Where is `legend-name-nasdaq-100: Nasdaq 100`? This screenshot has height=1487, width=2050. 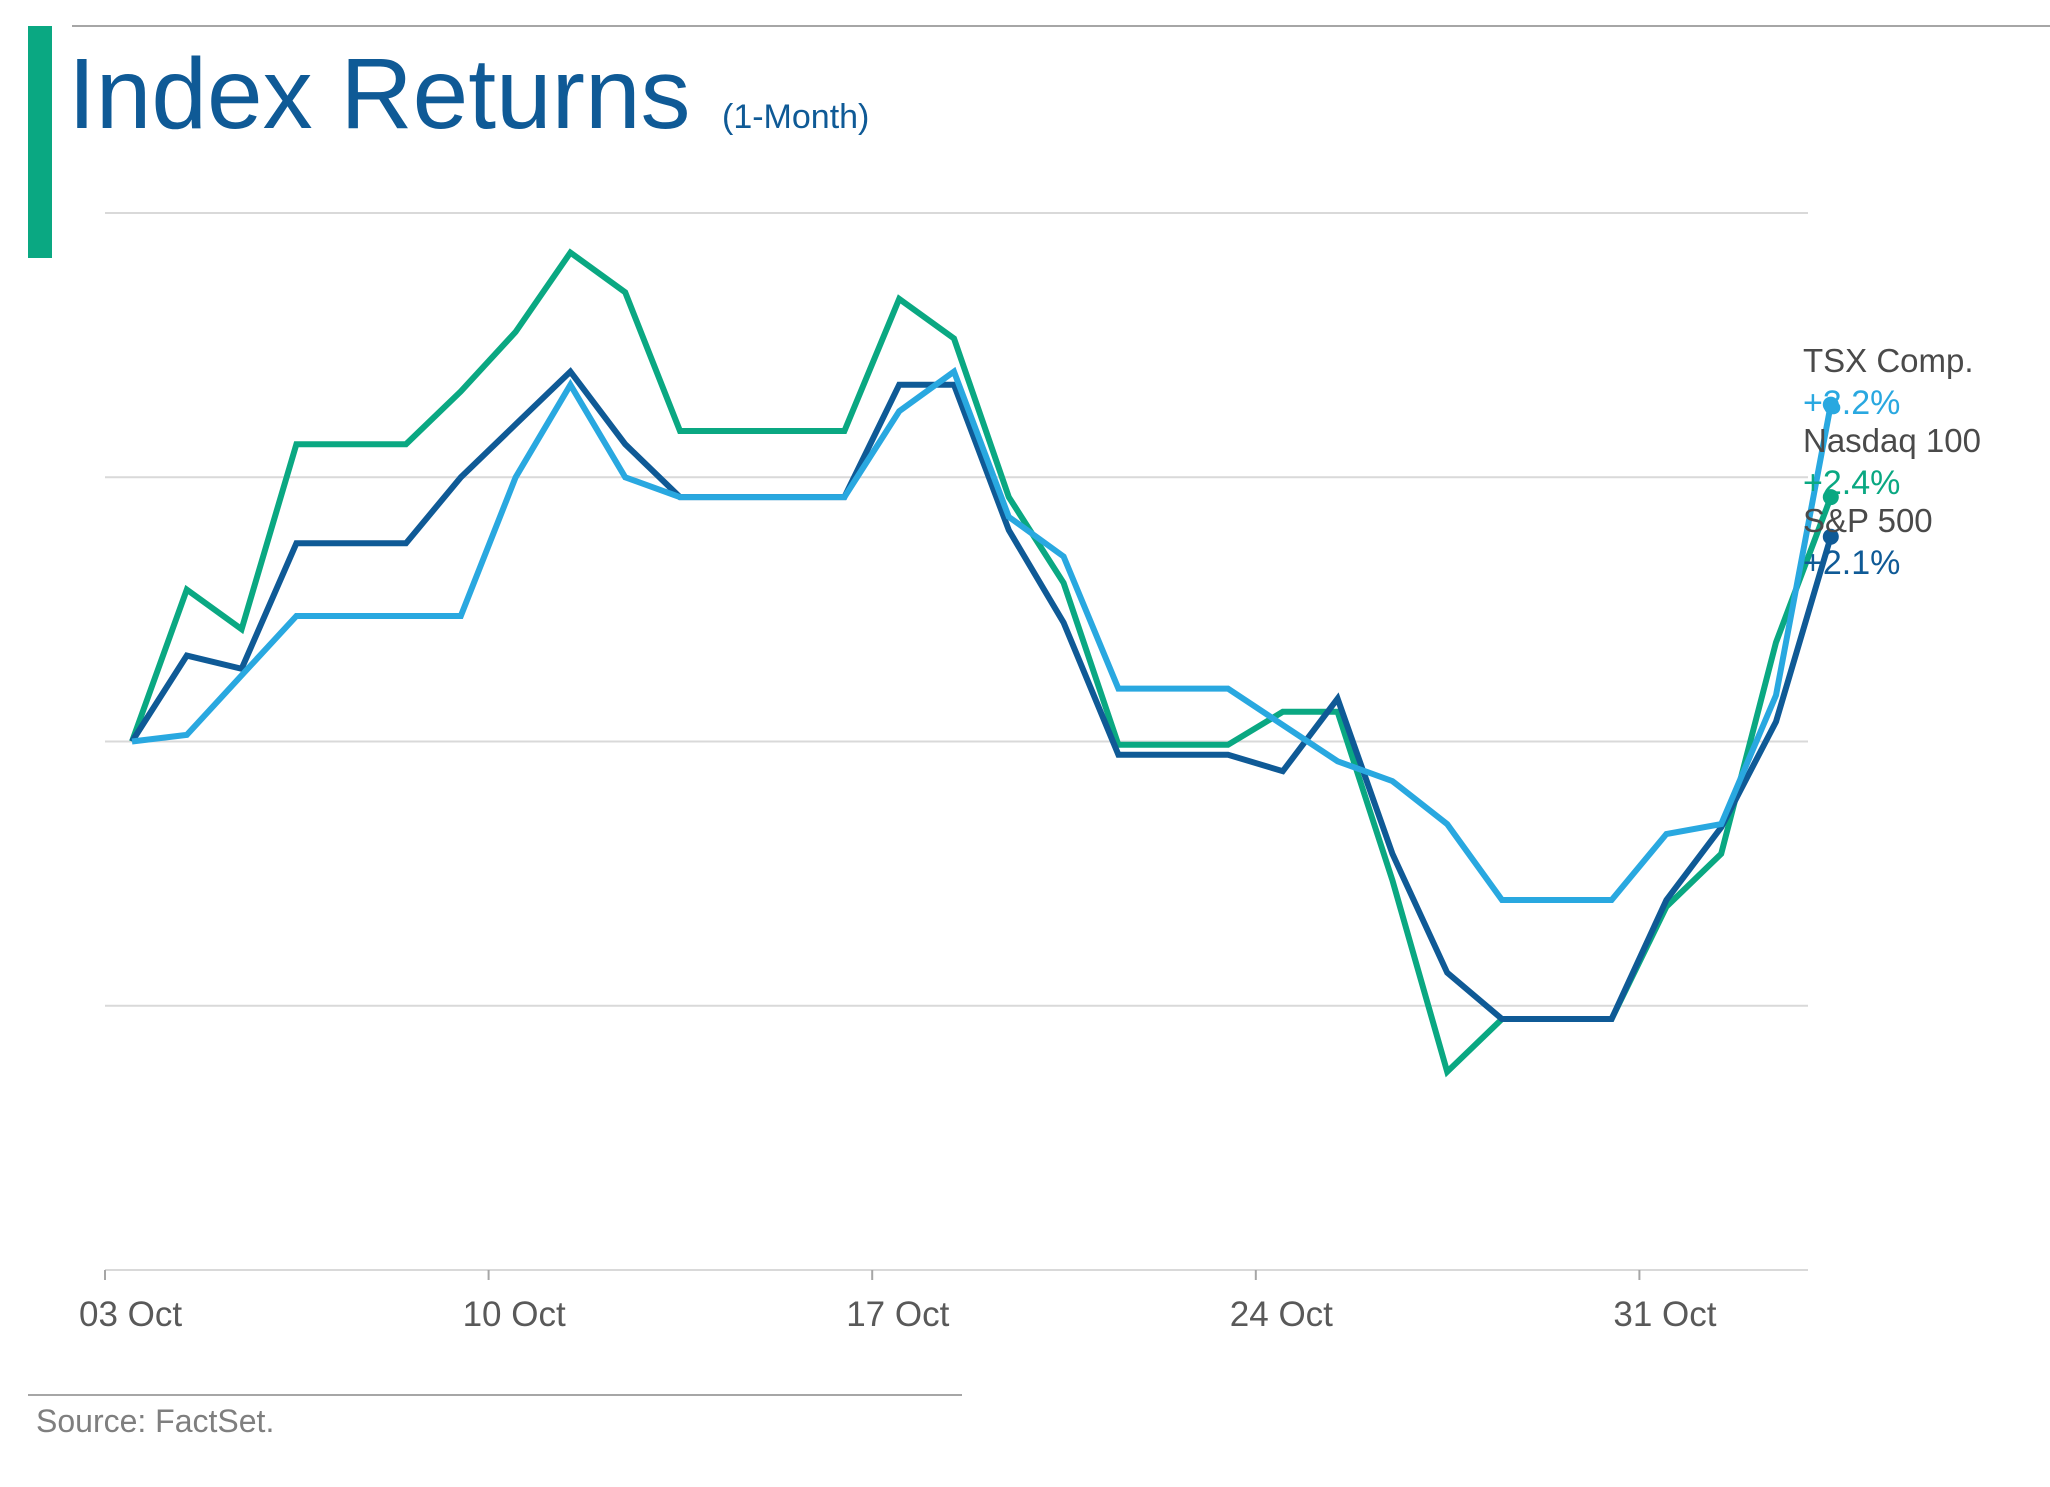
legend-name-nasdaq-100: Nasdaq 100 is located at coordinates (1892, 440).